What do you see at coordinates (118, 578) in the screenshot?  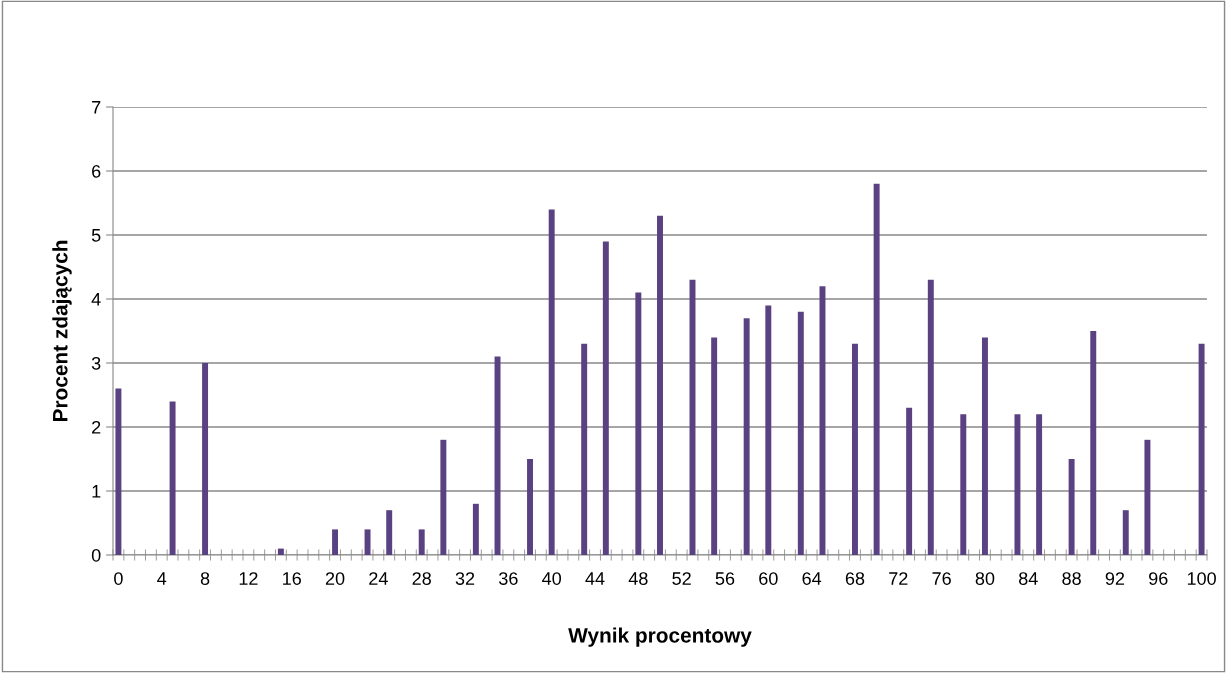 I see `x-tick-label: 0` at bounding box center [118, 578].